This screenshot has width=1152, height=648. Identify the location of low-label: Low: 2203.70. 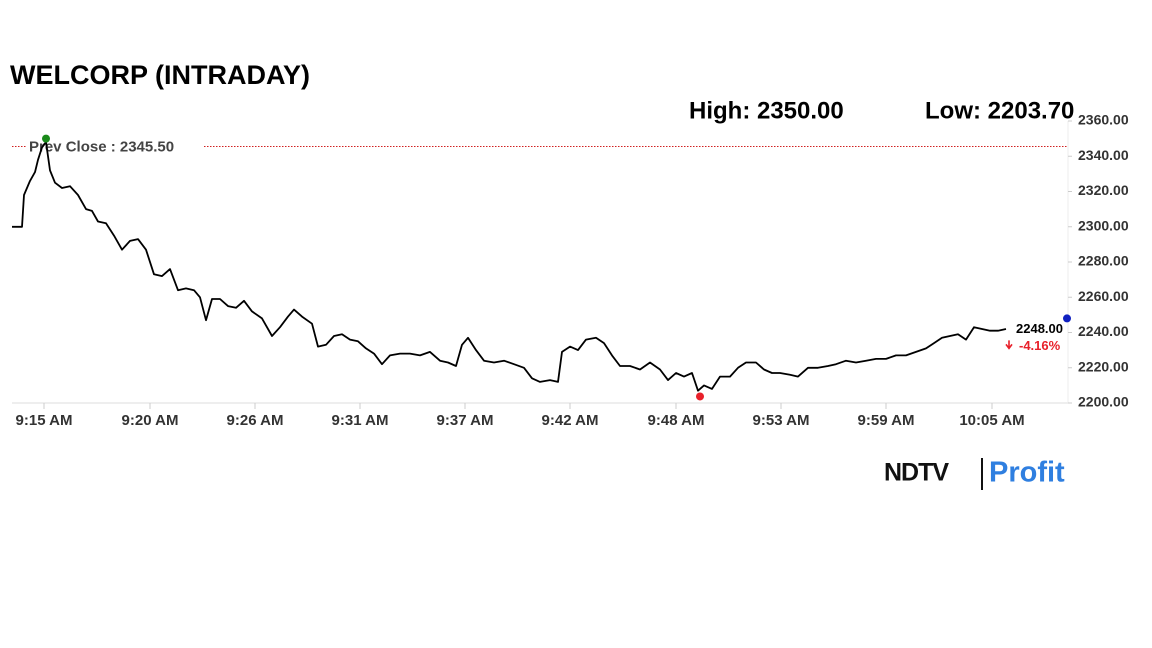
(999, 110).